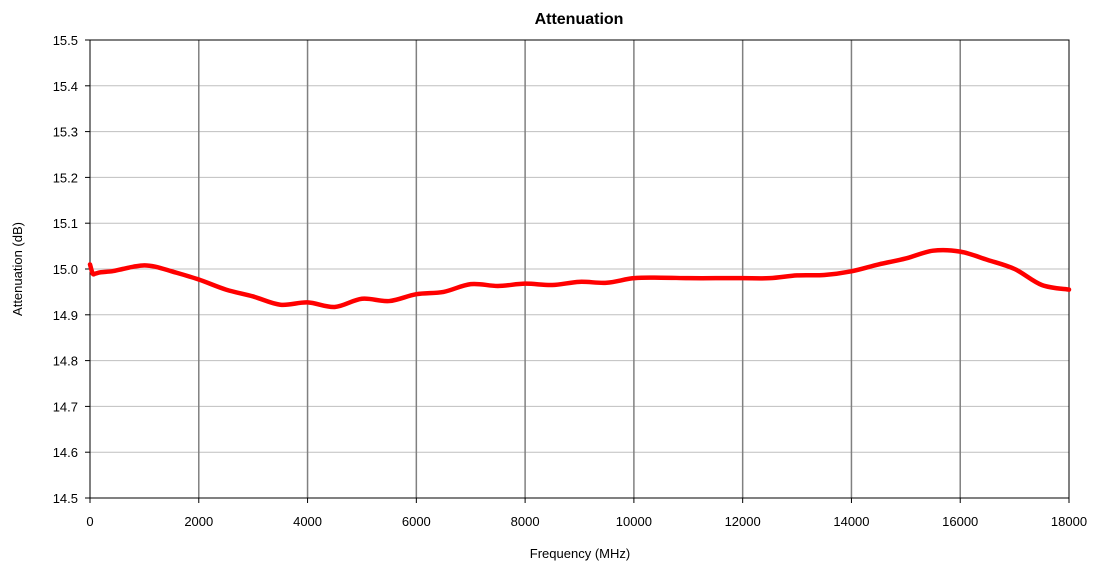 This screenshot has height=567, width=1094. I want to click on series-layer, so click(579, 278).